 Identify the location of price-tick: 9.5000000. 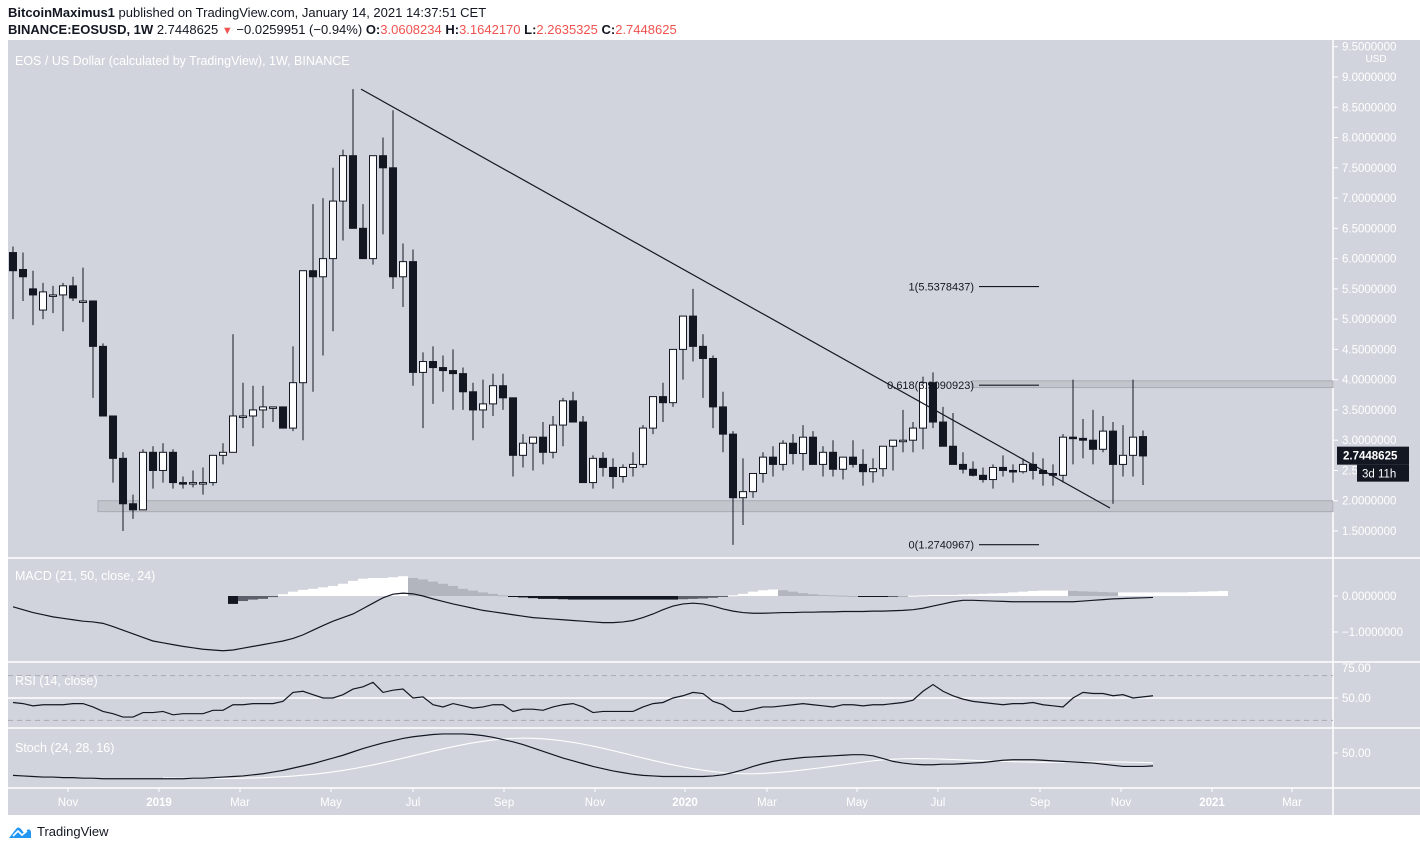
(1369, 48).